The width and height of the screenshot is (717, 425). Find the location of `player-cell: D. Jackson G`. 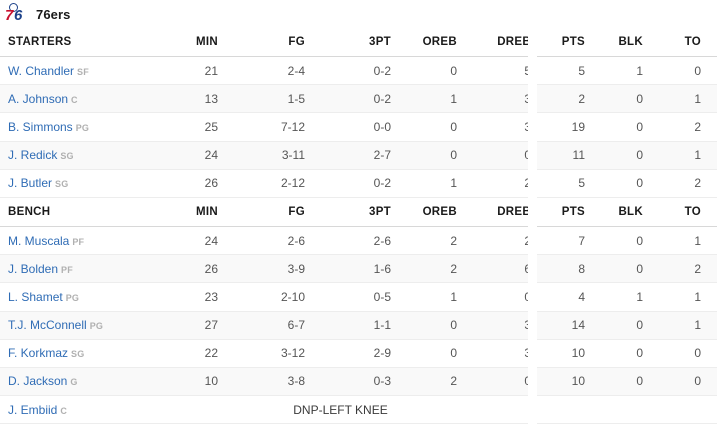

player-cell: D. Jackson G is located at coordinates (79, 382).